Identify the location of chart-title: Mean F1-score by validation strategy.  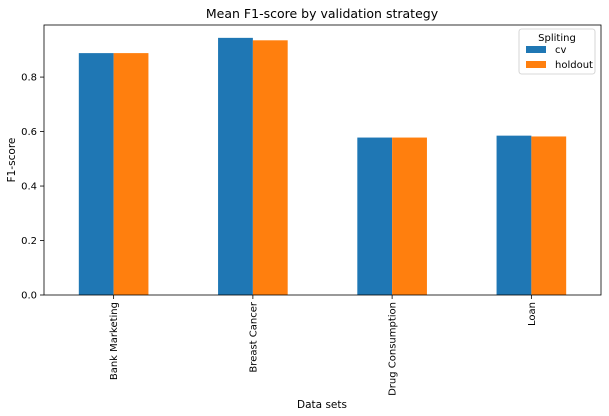
(322, 13).